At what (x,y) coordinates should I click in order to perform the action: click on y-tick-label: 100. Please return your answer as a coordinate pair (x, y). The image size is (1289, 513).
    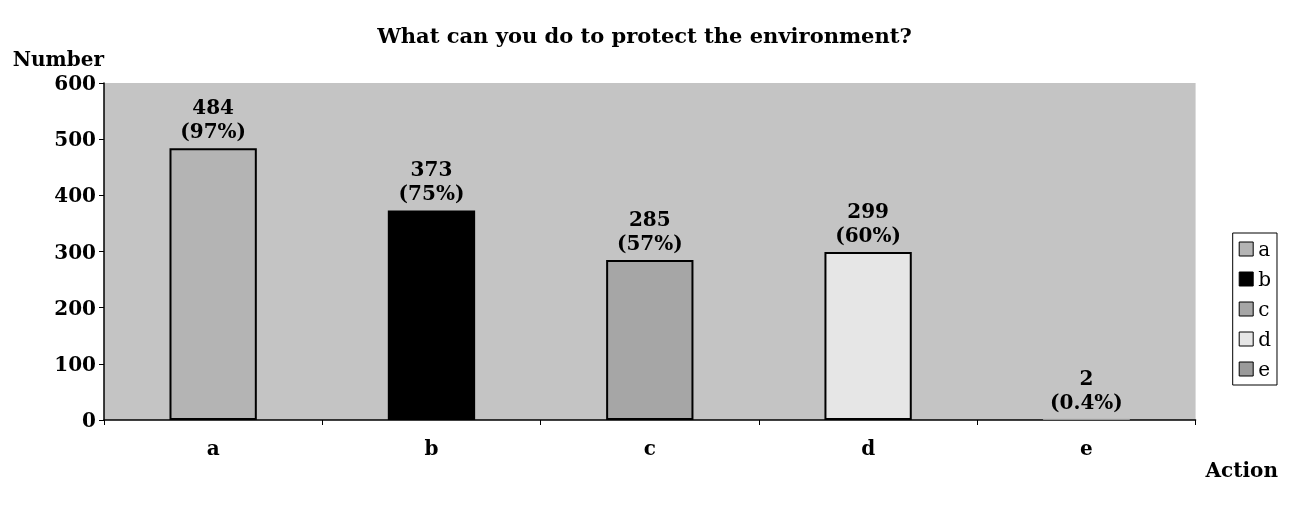
    Looking at the image, I should click on (75, 363).